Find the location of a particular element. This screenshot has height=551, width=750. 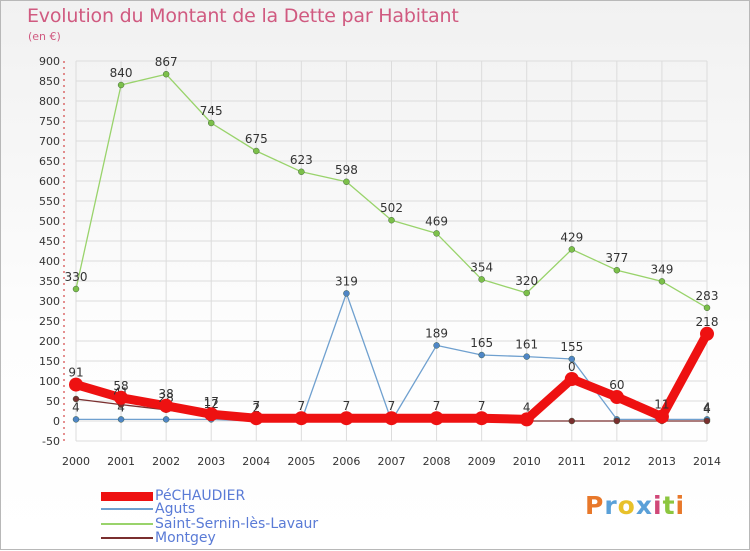

data-label: 330 is located at coordinates (76, 277).